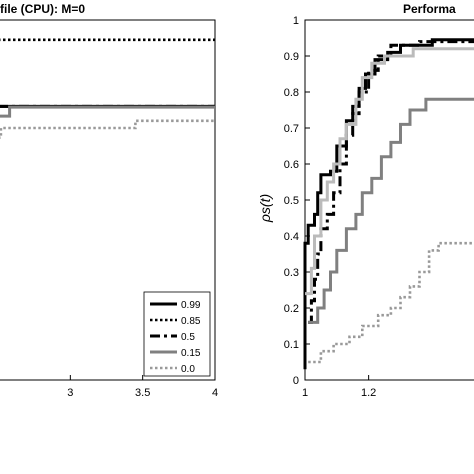 The width and height of the screenshot is (474, 474). I want to click on legend: 0.99 0.85 0.5 0.15 0.0, so click(177, 334).